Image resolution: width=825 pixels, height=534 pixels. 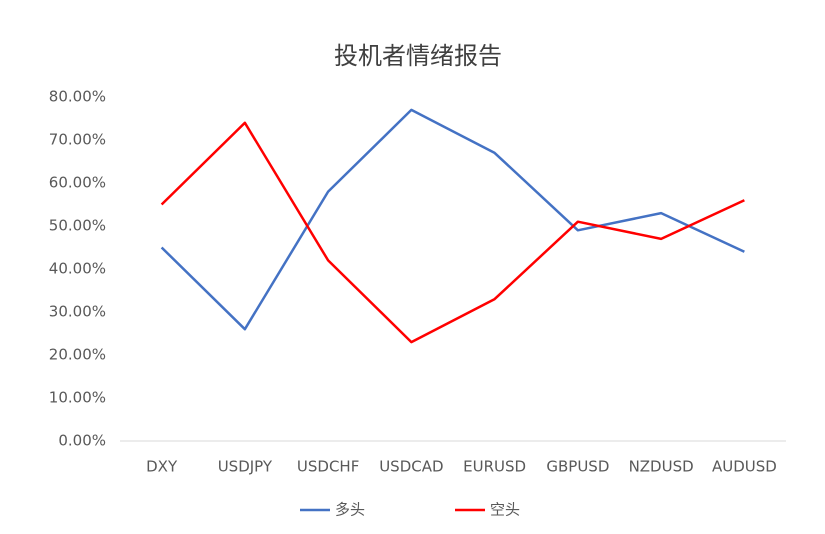 What do you see at coordinates (245, 467) in the screenshot?
I see `x-tick-label: USDJPY` at bounding box center [245, 467].